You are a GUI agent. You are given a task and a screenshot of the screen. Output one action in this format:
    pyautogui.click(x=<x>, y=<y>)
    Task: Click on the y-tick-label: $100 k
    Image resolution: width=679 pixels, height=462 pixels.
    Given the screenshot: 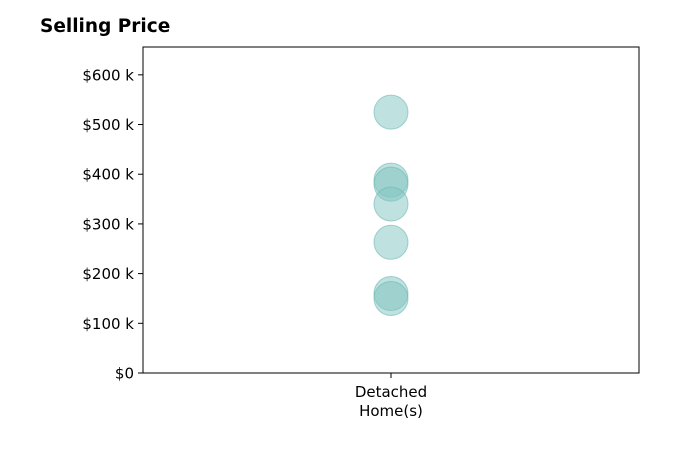 What is the action you would take?
    pyautogui.click(x=108, y=324)
    